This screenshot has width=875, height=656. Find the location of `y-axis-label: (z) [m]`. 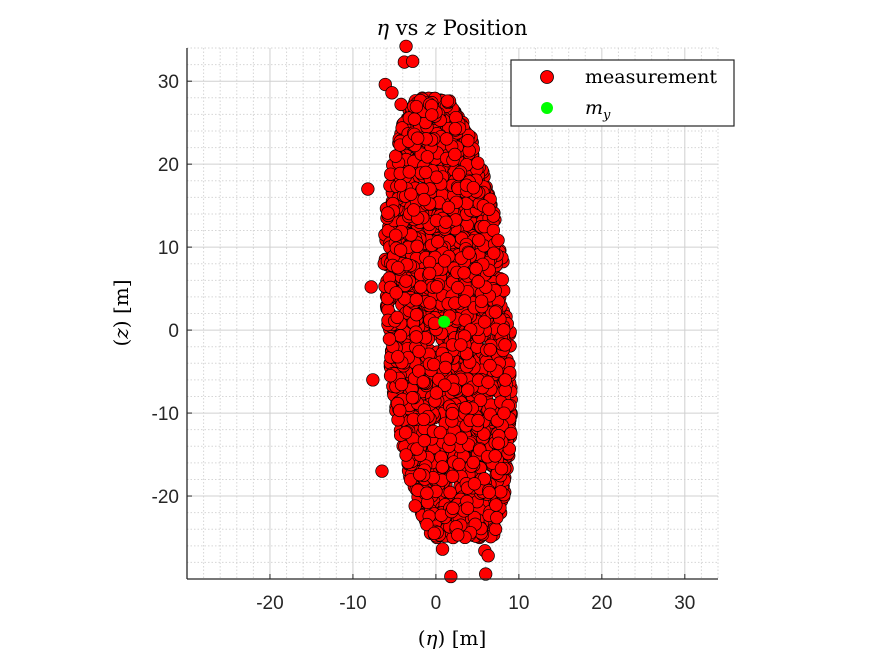

y-axis-label: (z) [m] is located at coordinates (121, 312).